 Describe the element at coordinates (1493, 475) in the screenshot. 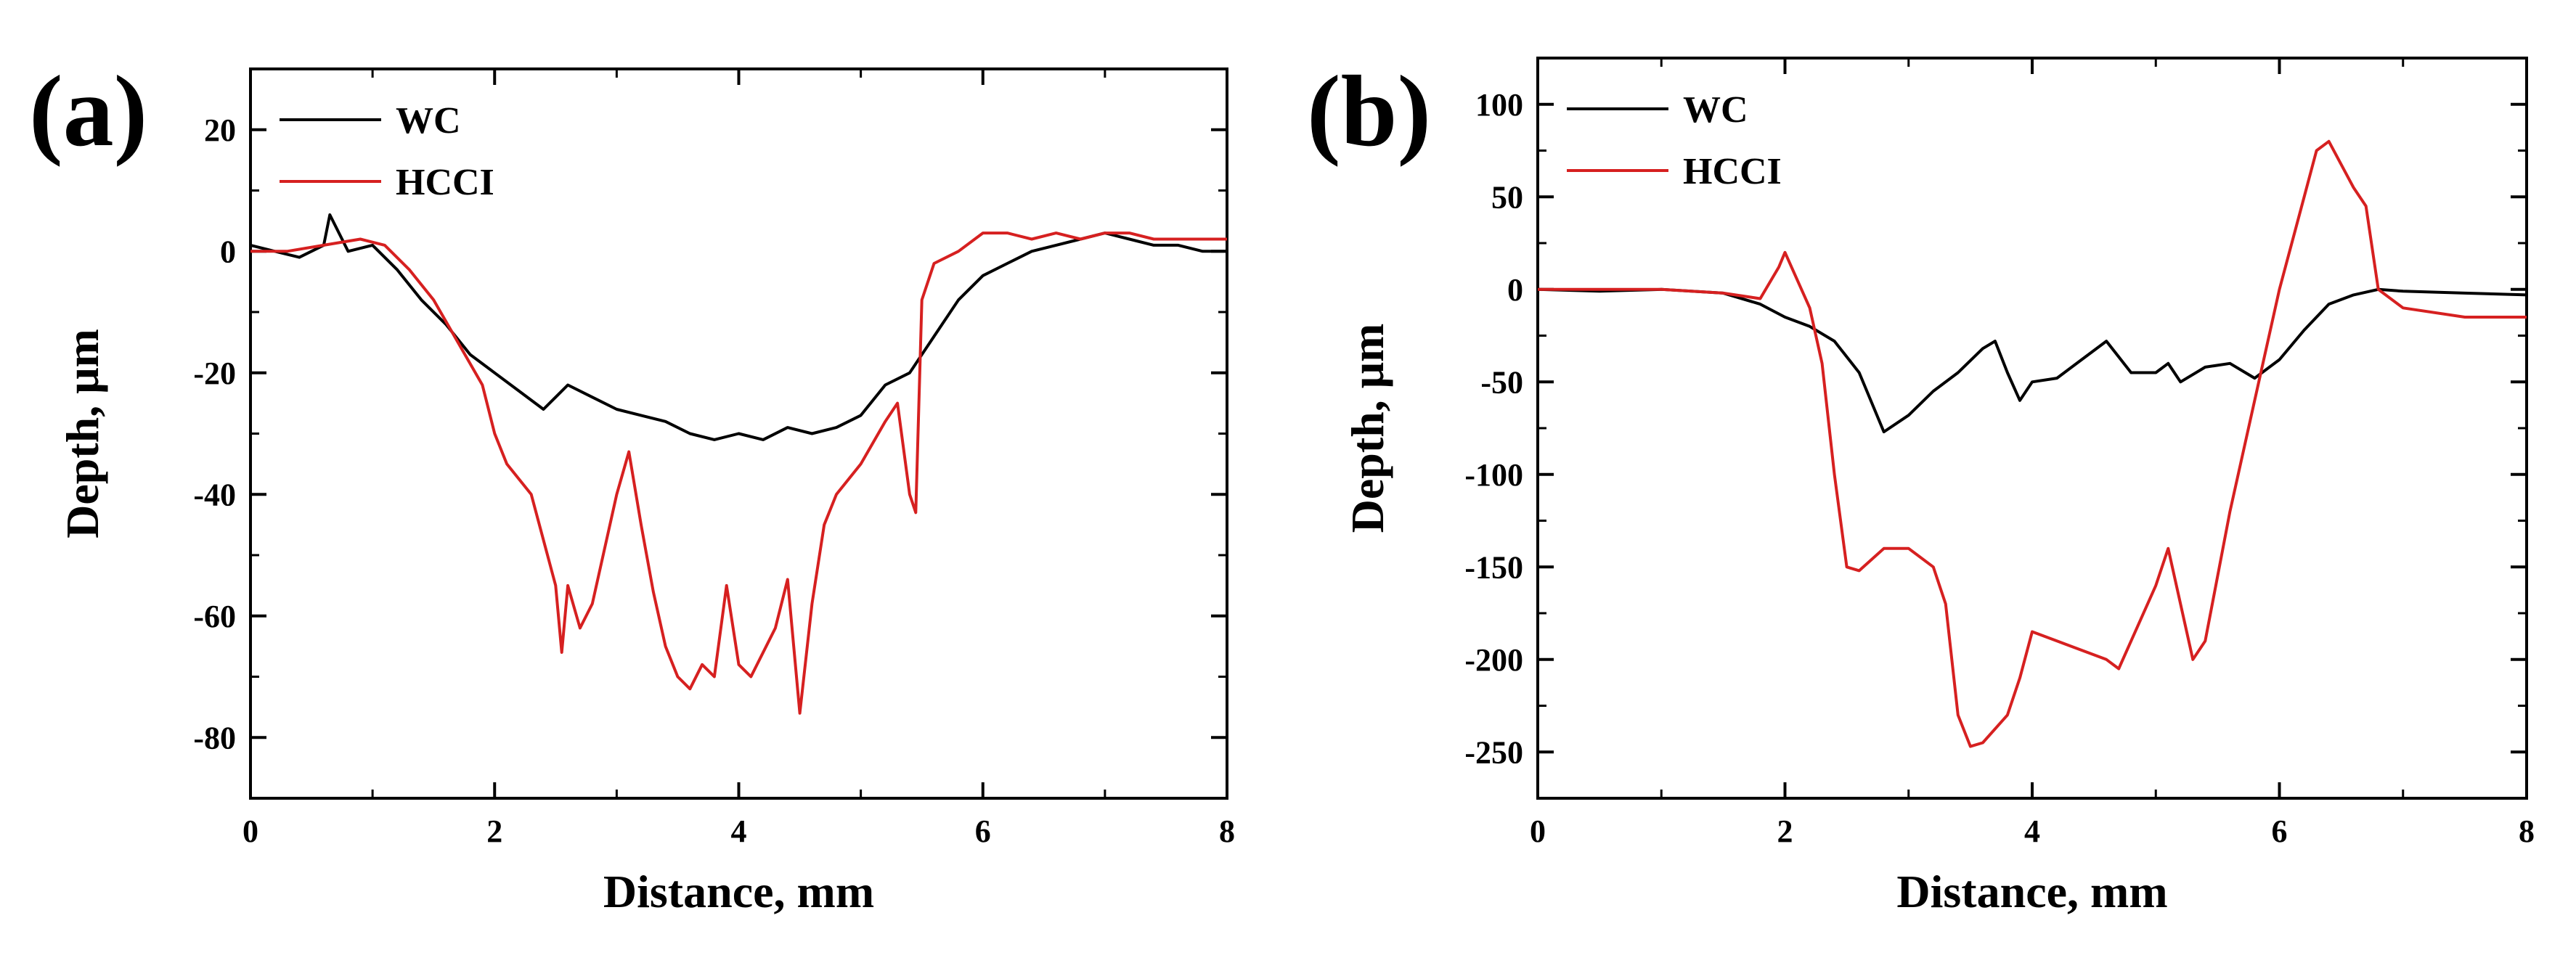

I see `y-tick-label: -100` at that location.